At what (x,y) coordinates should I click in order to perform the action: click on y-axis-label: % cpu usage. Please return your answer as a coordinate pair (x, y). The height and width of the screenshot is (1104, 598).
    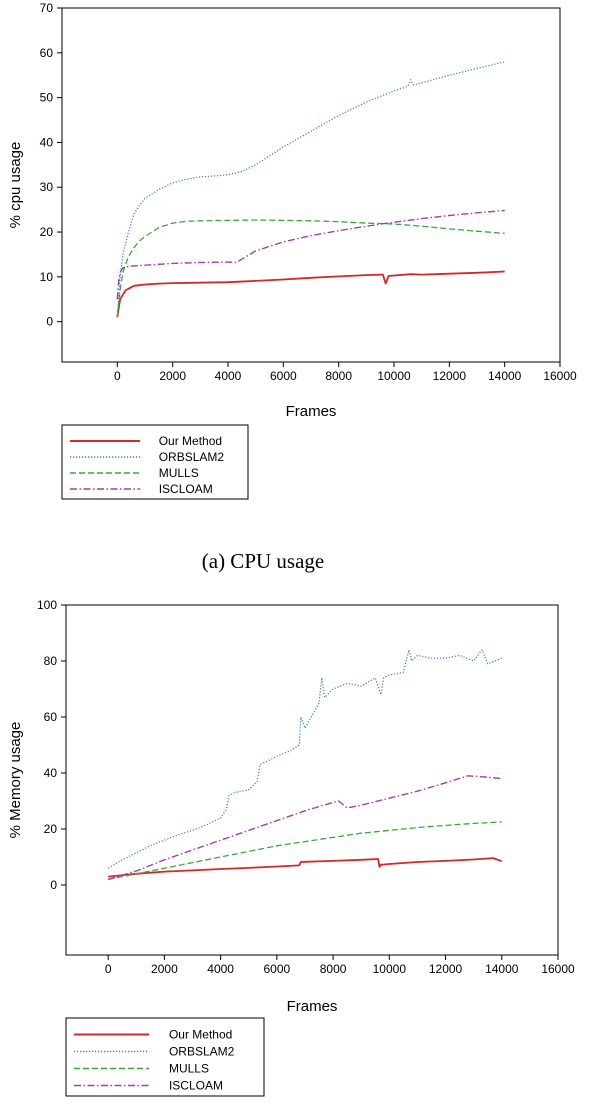
    Looking at the image, I should click on (15, 185).